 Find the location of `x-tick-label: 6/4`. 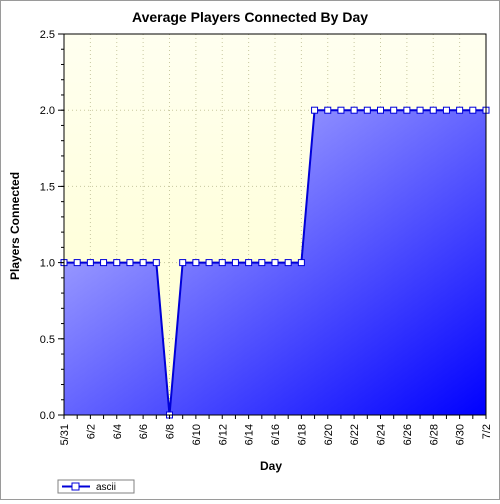

x-tick-label: 6/4 is located at coordinates (118, 431).